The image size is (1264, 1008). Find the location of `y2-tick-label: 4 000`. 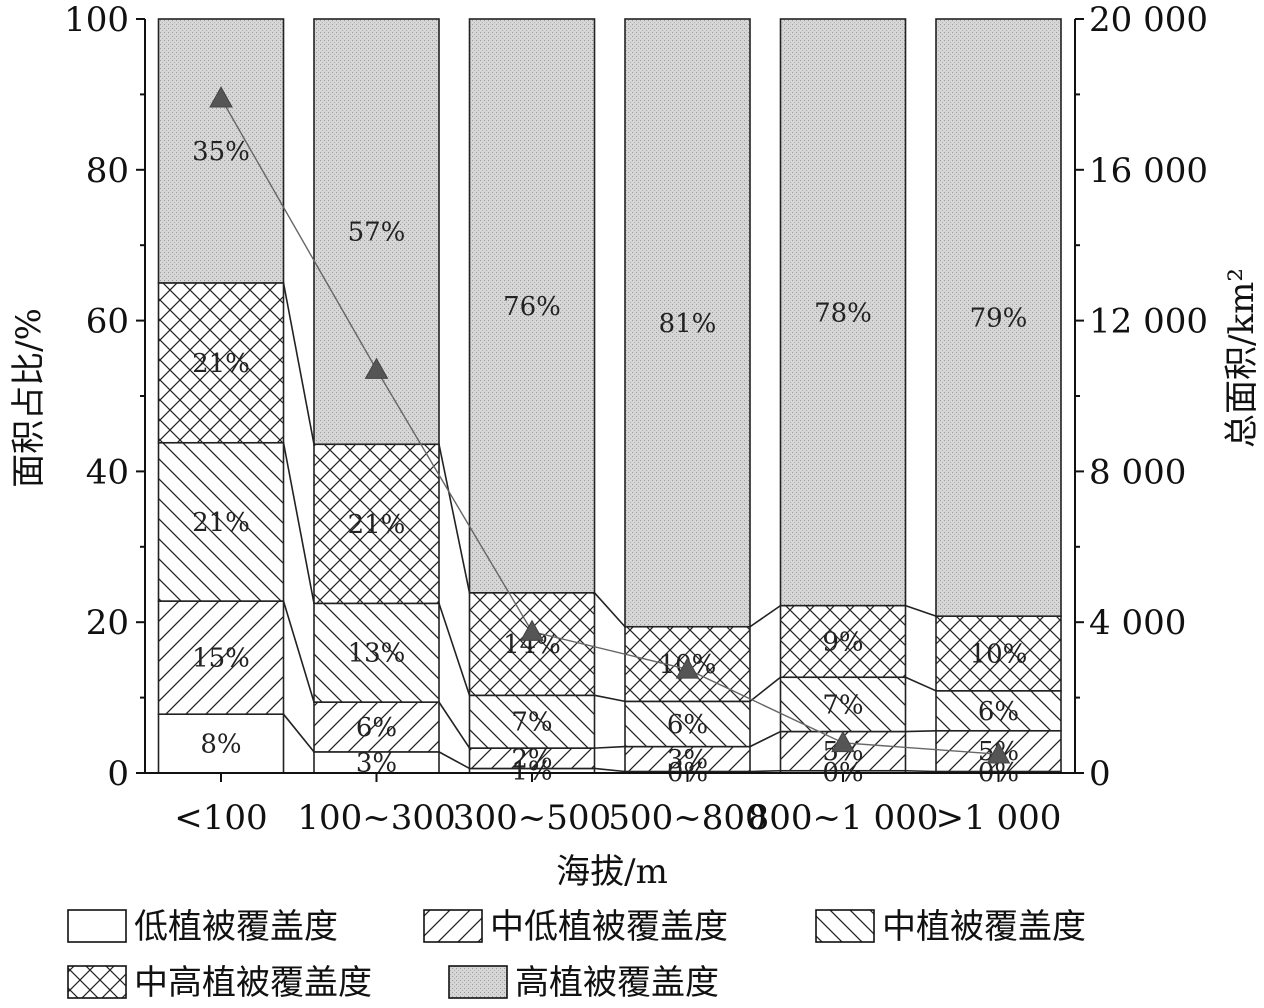

y2-tick-label: 4 000 is located at coordinates (1137, 623).